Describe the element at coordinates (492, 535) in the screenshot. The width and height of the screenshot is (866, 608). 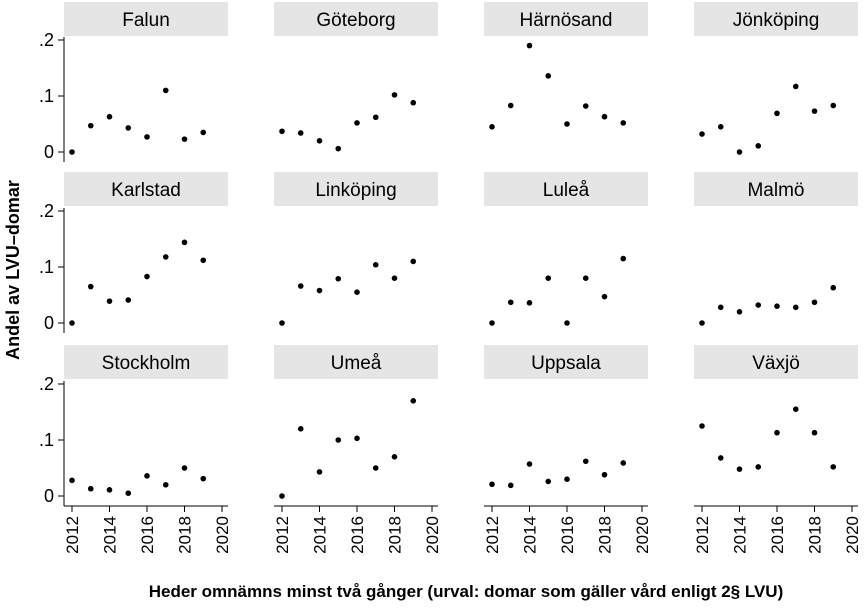
I see `x-tick-label: 2012` at that location.